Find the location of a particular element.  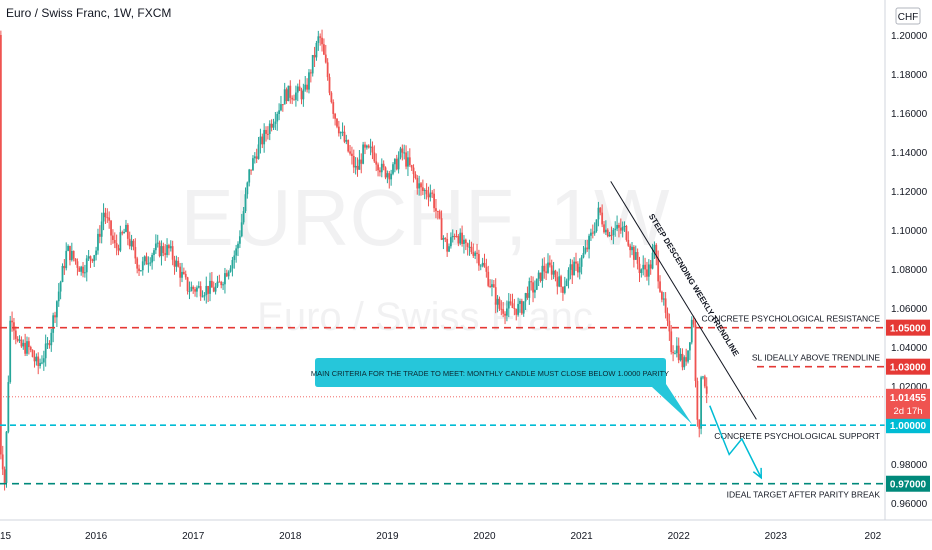

x-tick-label: 202 is located at coordinates (873, 536).